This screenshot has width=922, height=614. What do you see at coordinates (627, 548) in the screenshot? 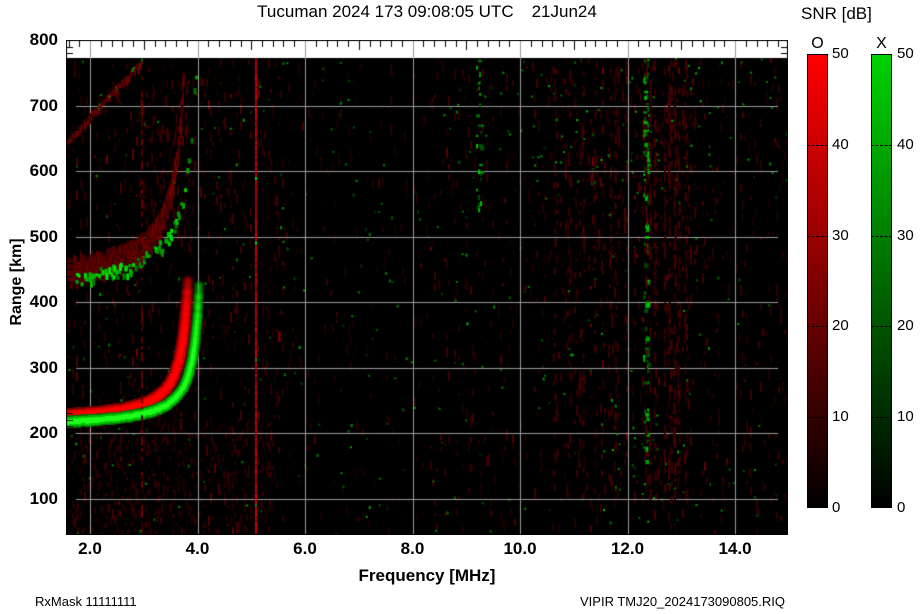
I see `x-tick-label: 12.0` at bounding box center [627, 548].